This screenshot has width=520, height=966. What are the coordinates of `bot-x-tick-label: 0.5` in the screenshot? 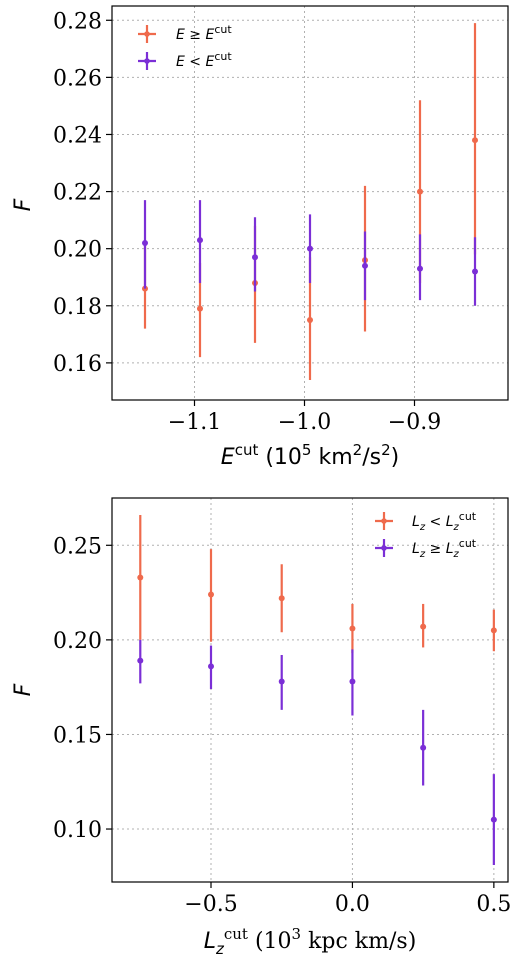 It's located at (493, 904).